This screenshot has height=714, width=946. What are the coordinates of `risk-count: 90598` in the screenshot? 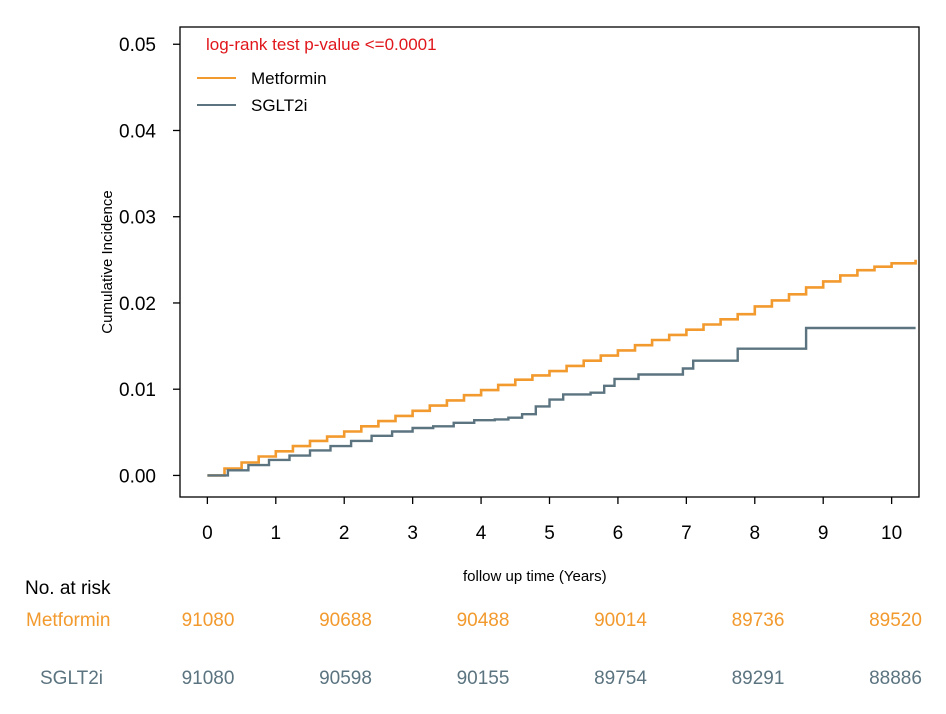 It's located at (345, 678).